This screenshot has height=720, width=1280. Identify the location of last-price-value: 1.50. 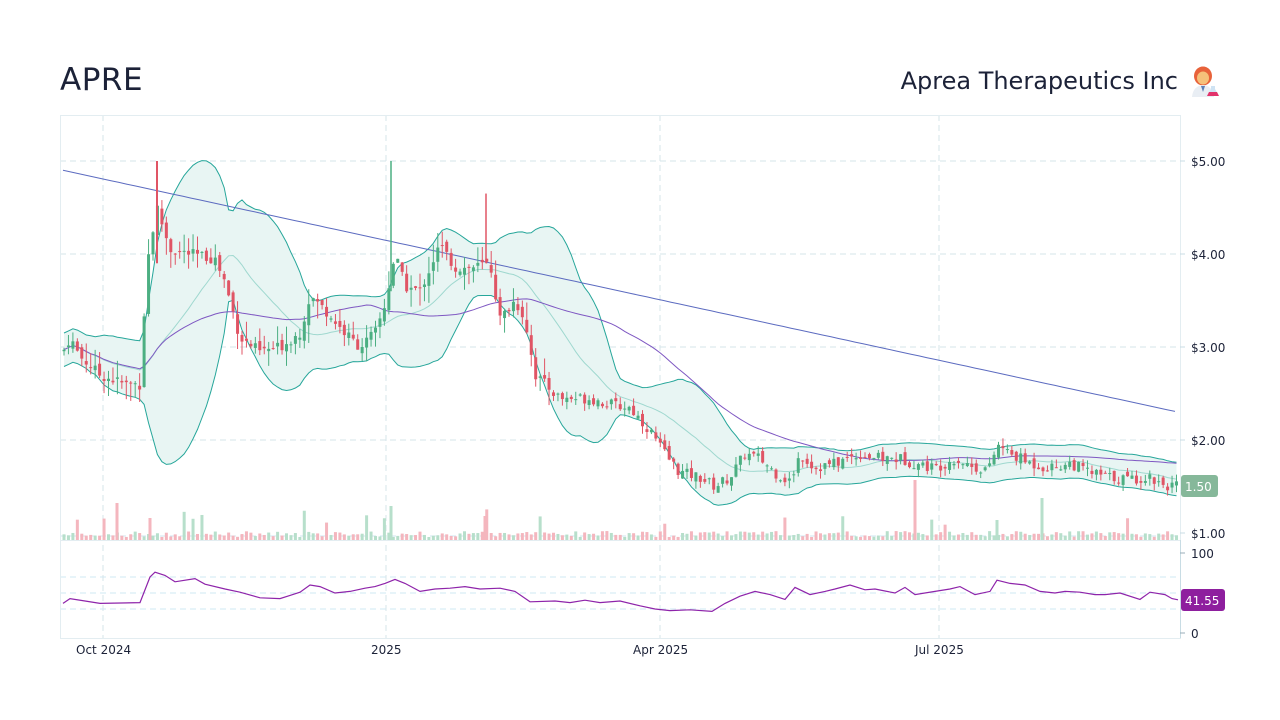
(1198, 487).